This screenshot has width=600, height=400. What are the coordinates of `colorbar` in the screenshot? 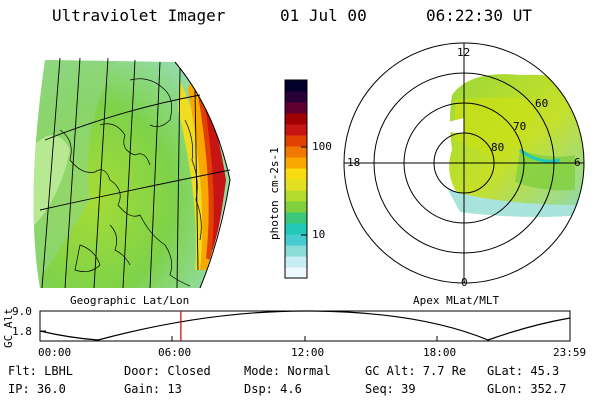 It's located at (296, 179).